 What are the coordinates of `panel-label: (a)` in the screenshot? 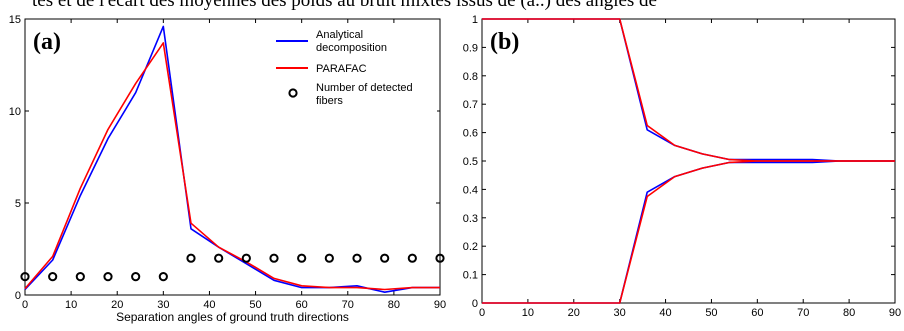 It's located at (47, 42).